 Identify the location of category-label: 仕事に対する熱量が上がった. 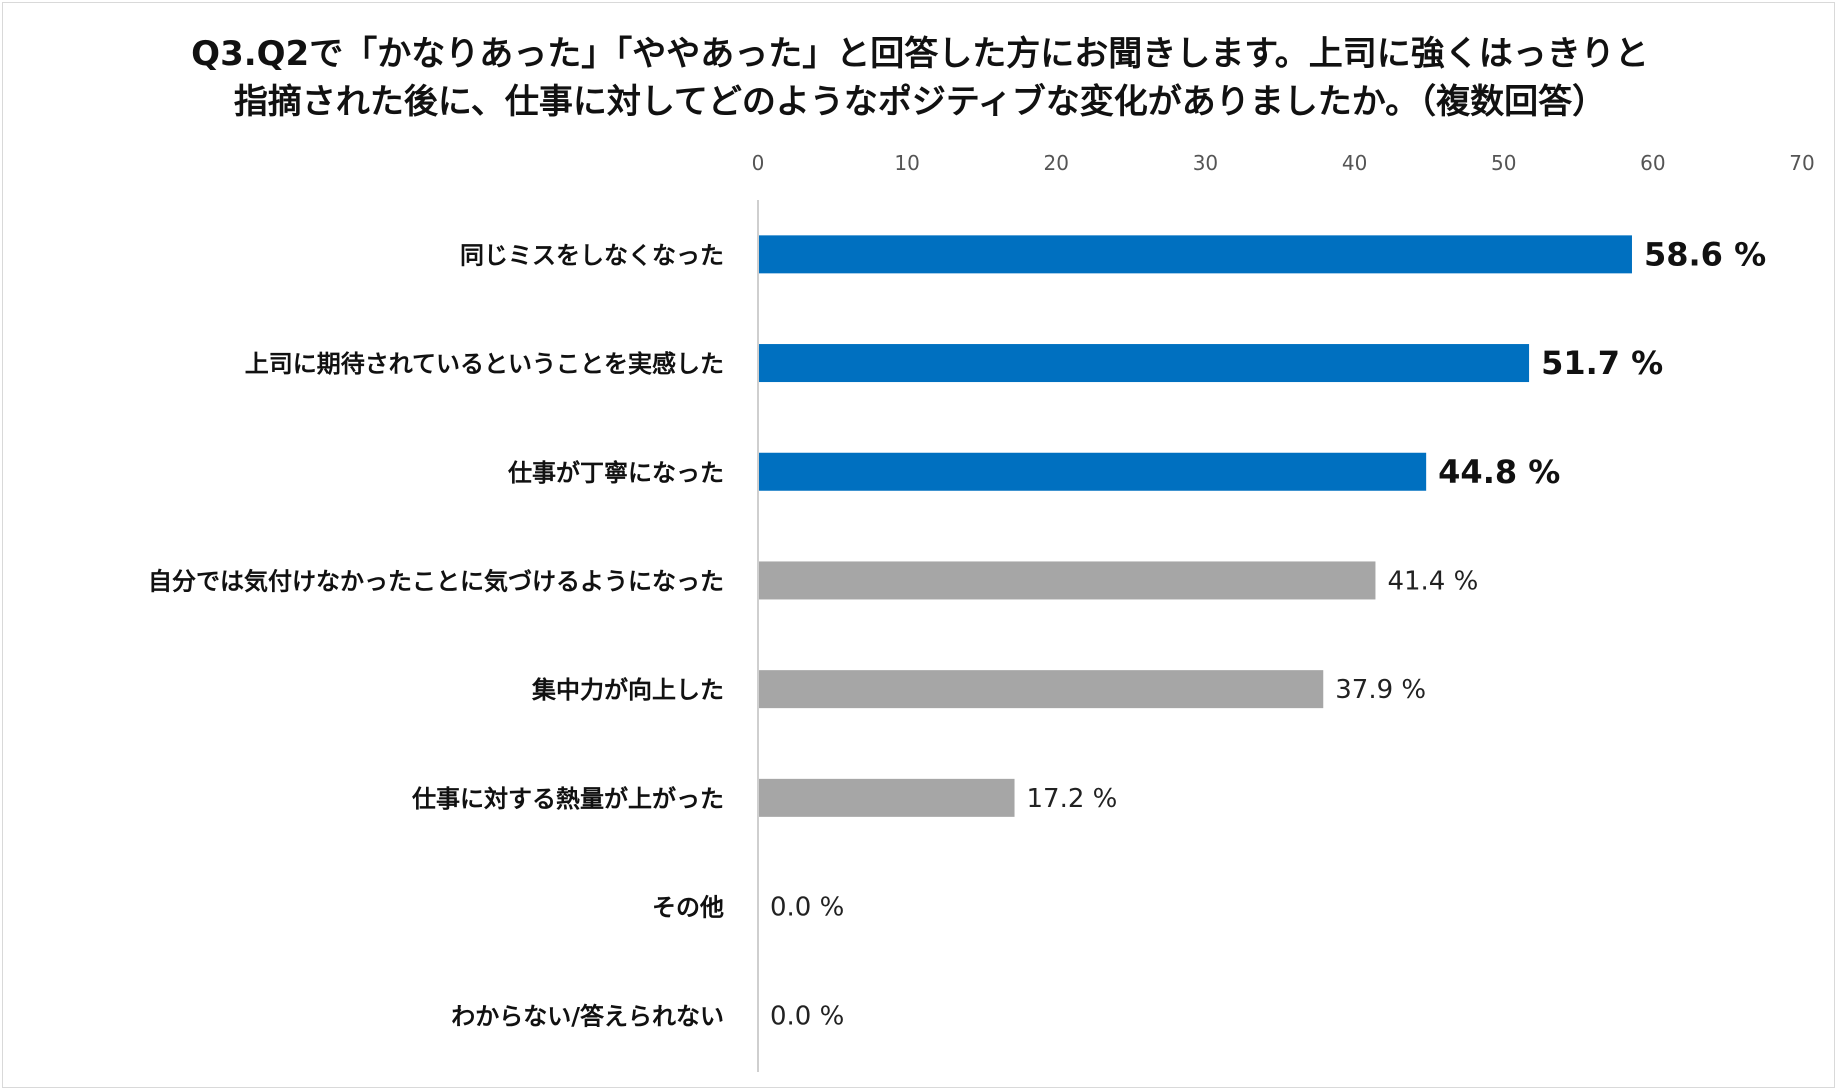
(567, 799).